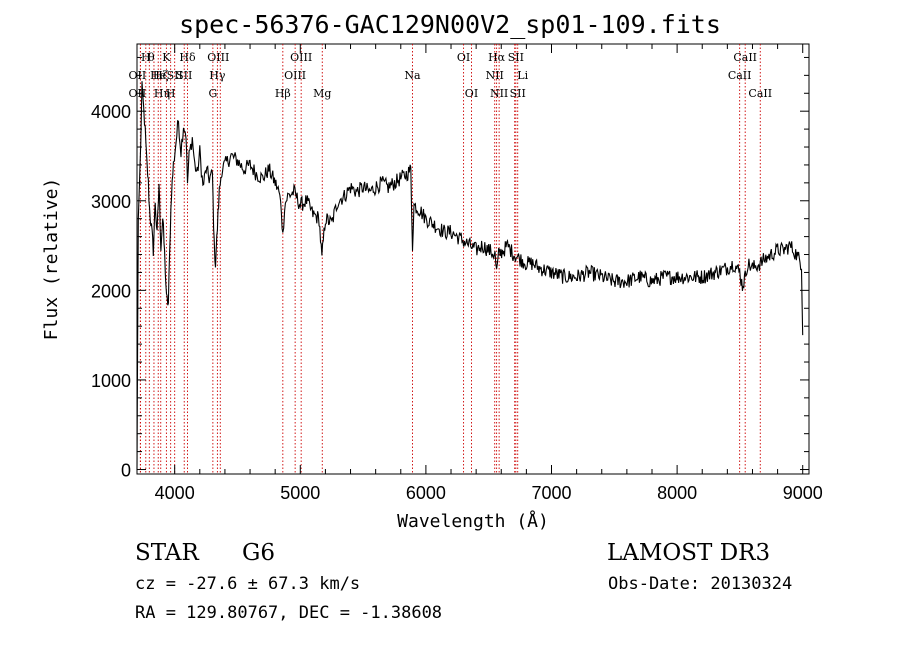  Describe the element at coordinates (111, 112) in the screenshot. I see `y-tick-label: 4000` at that location.